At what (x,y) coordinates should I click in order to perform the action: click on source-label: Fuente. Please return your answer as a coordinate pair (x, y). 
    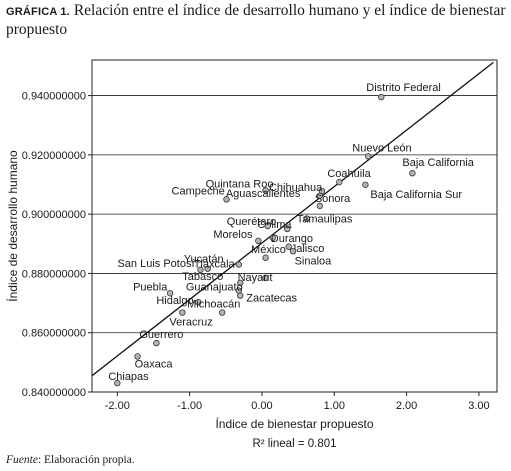
    Looking at the image, I should click on (22, 460).